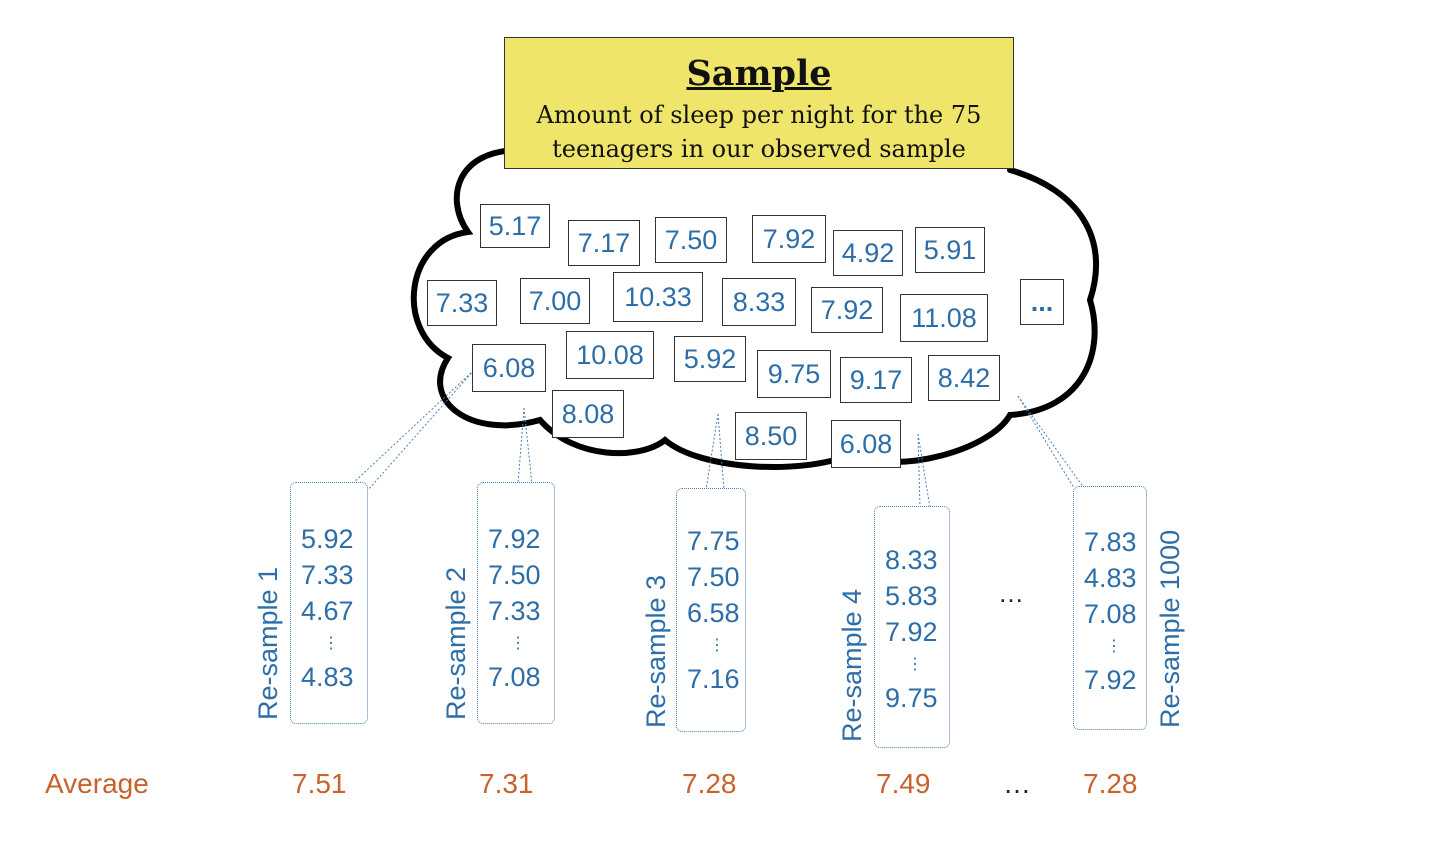 This screenshot has height=844, width=1446. Describe the element at coordinates (1110, 542) in the screenshot. I see `resample-value: 7.83` at that location.